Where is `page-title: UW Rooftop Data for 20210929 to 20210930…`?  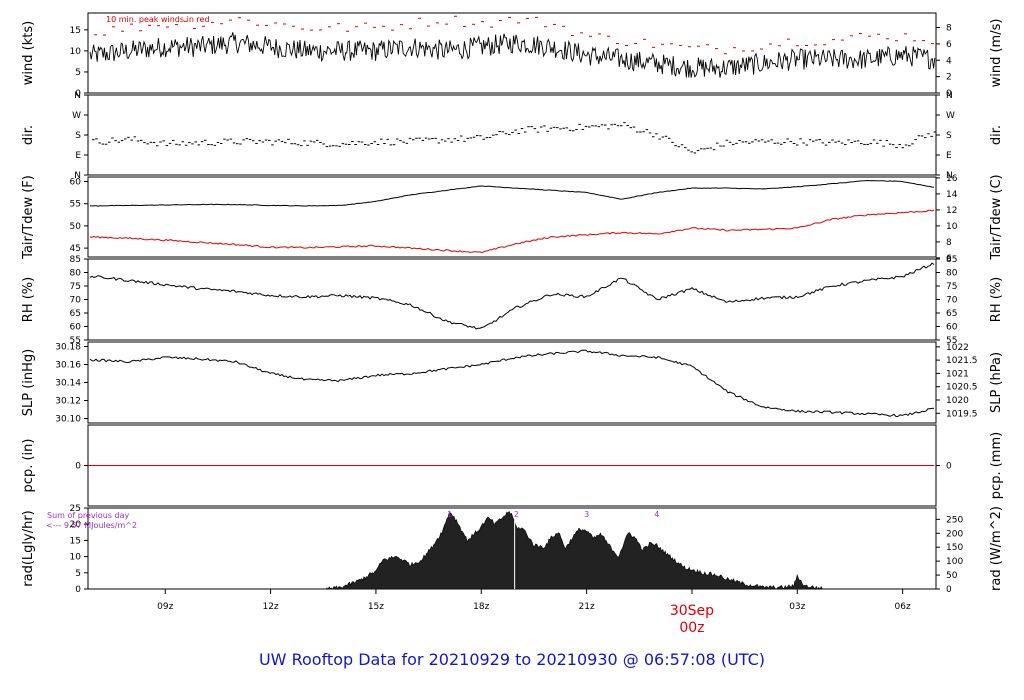
page-title: UW Rooftop Data for 20210929 to 20210930… is located at coordinates (512, 659).